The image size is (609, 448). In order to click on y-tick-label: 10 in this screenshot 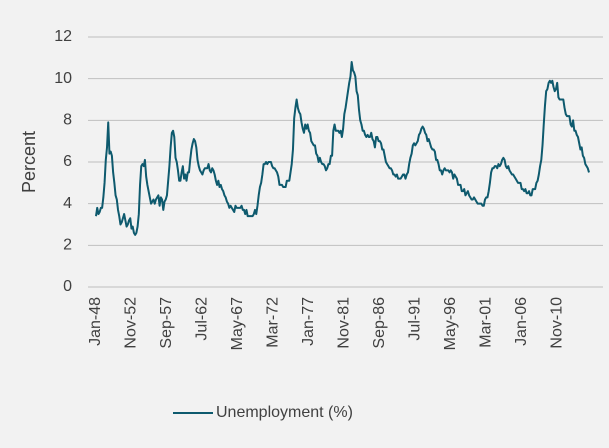, I will do `click(63, 78)`.